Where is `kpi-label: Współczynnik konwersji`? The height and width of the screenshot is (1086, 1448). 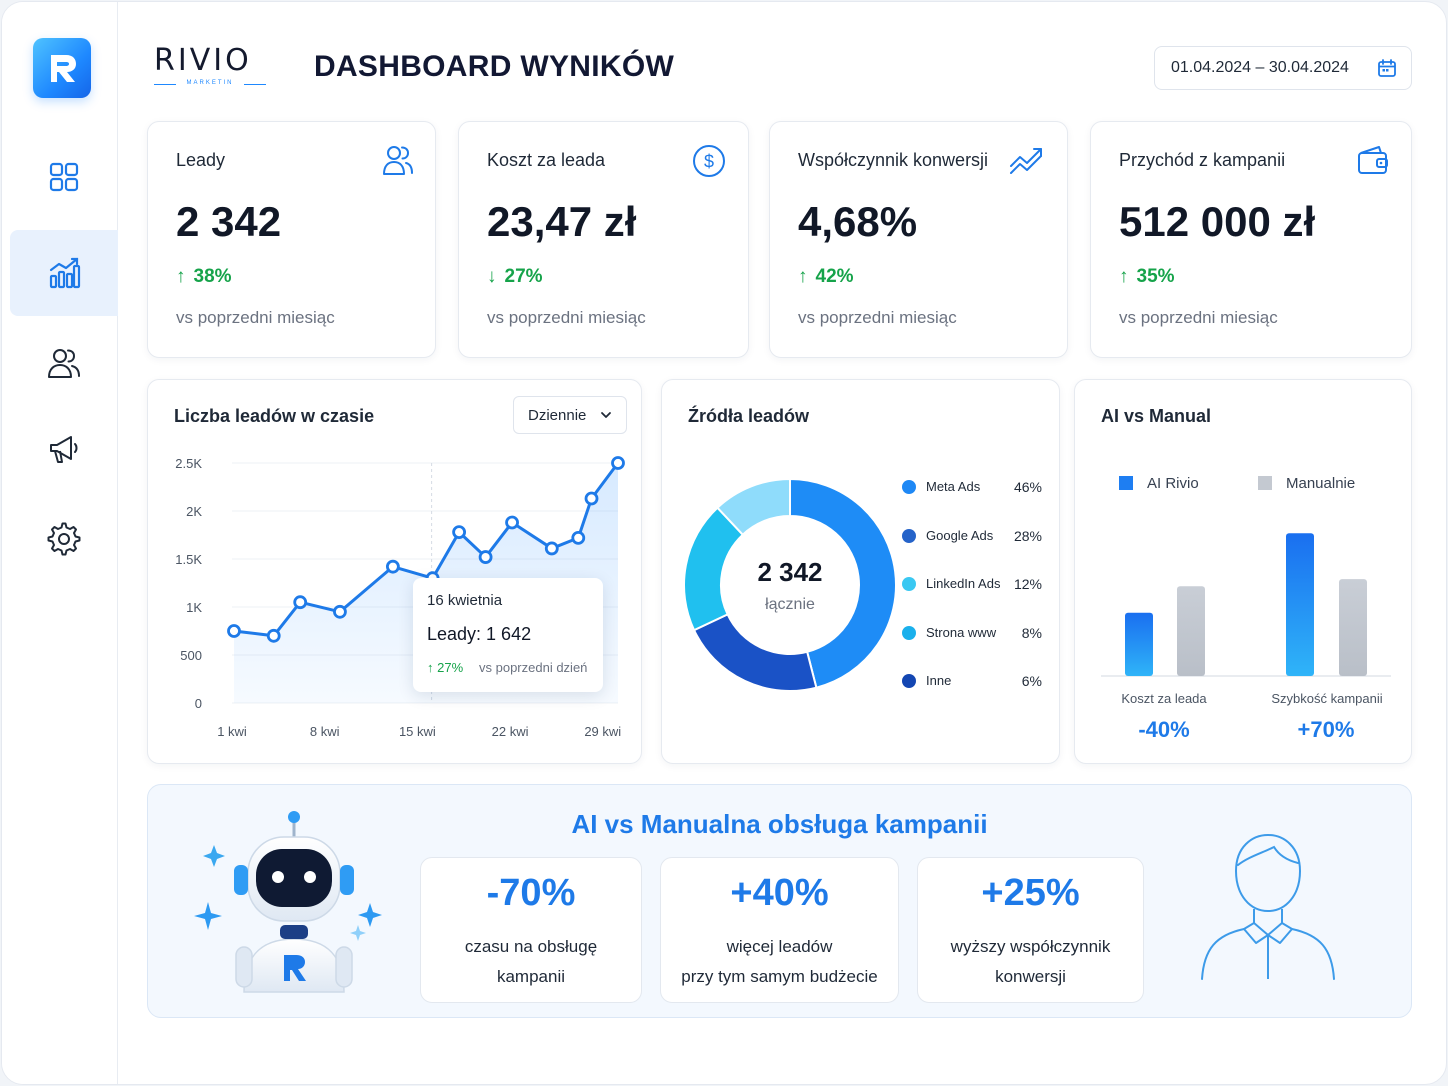 kpi-label: Współczynnik konwersji is located at coordinates (893, 160).